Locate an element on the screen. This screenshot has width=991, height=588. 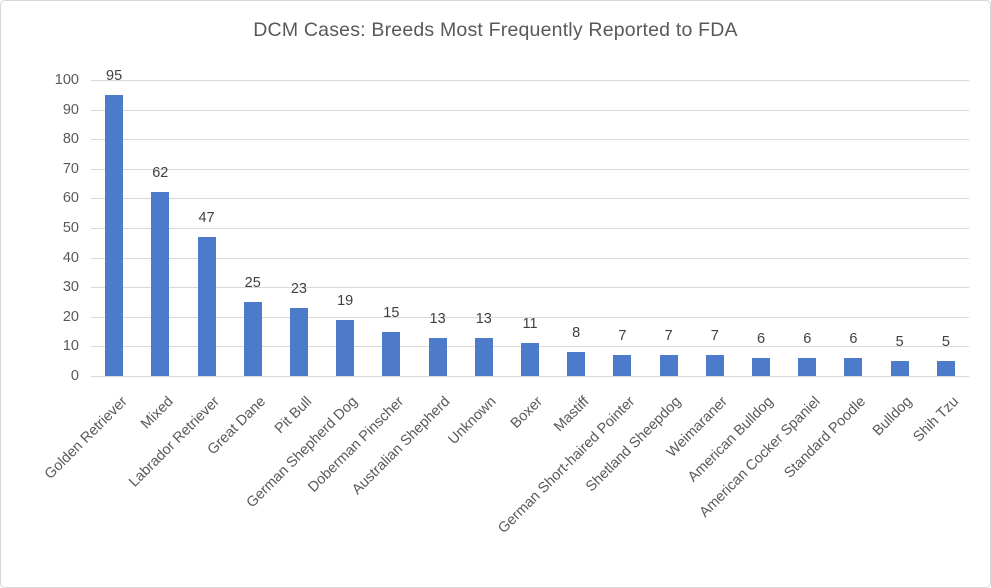
bar-pit-bull is located at coordinates (298, 341).